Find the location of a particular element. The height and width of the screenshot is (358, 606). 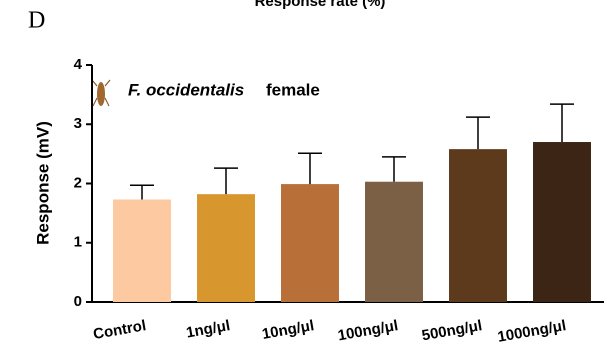

y-tick-label: 0 is located at coordinates (78, 301).